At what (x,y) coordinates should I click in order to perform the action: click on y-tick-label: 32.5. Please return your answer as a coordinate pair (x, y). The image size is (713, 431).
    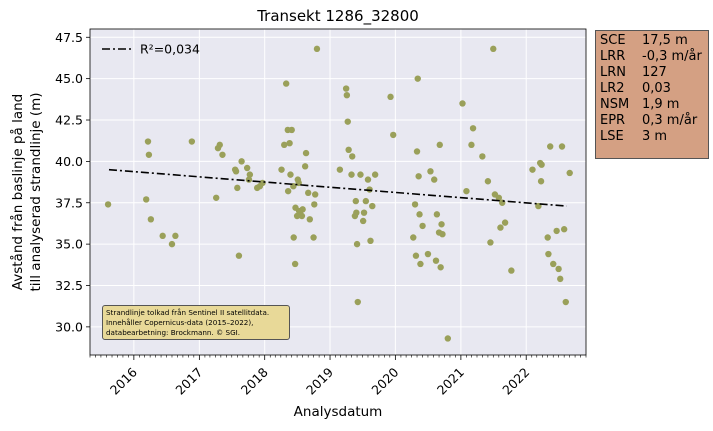
    Looking at the image, I should click on (69, 285).